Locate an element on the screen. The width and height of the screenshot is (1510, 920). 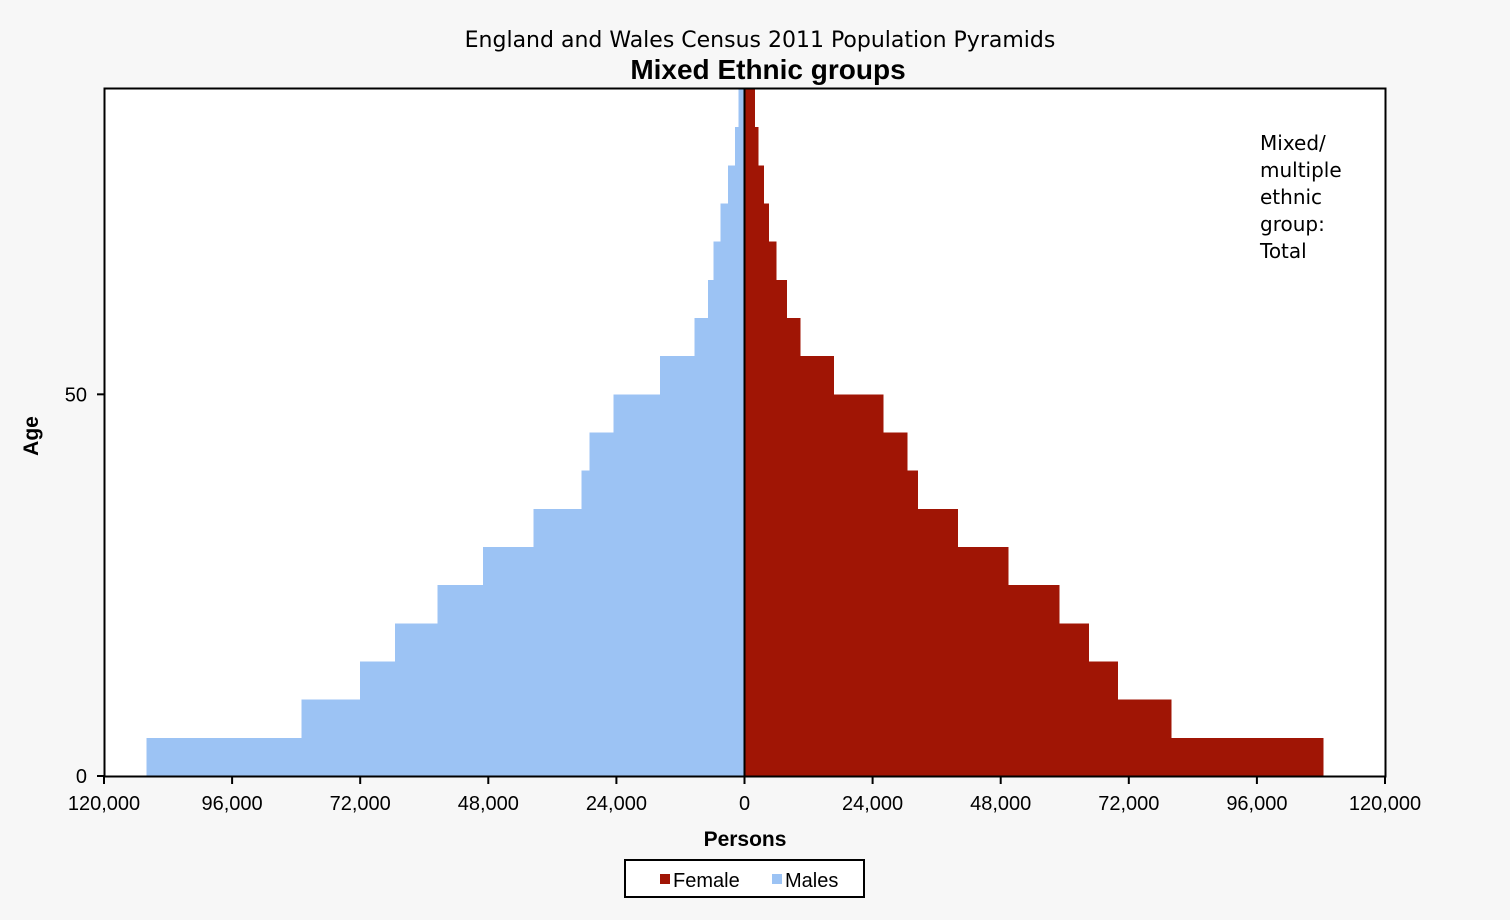
y-axis-label: Age is located at coordinates (31, 436).